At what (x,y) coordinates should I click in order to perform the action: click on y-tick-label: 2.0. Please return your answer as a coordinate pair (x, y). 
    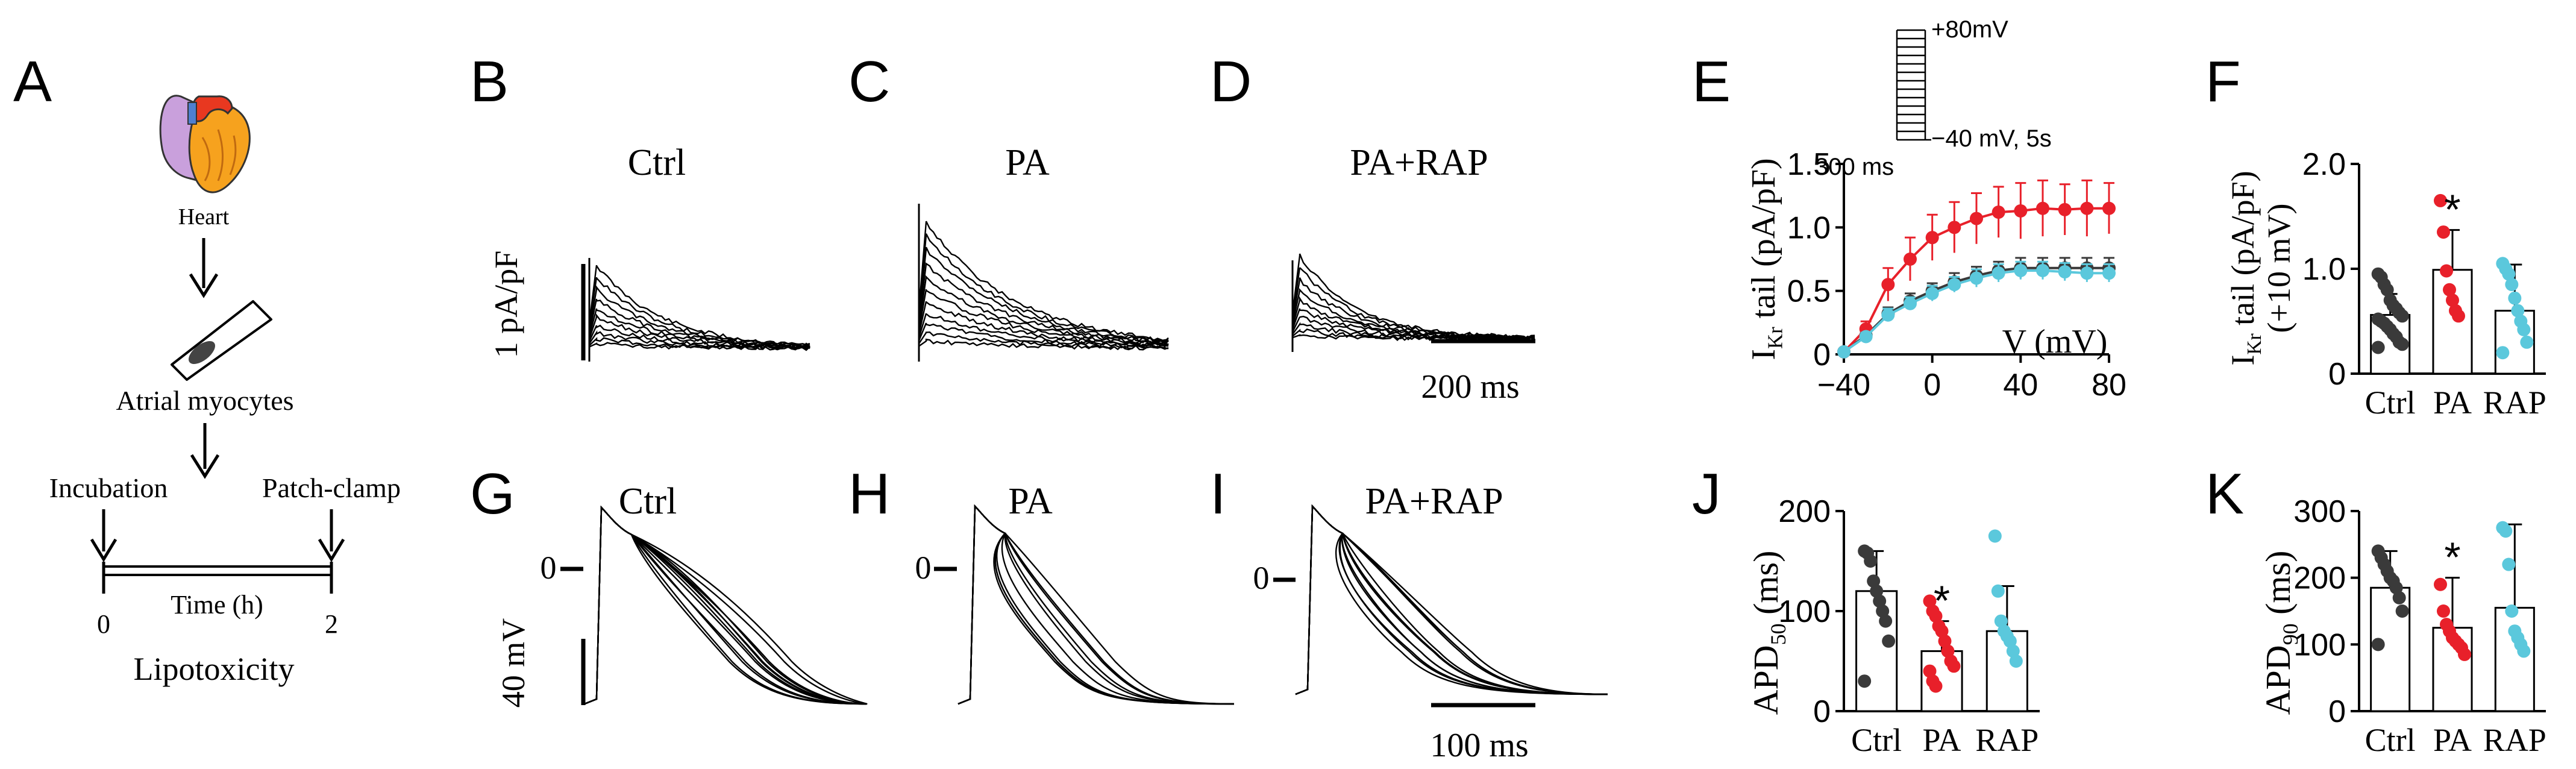
    Looking at the image, I should click on (2324, 164).